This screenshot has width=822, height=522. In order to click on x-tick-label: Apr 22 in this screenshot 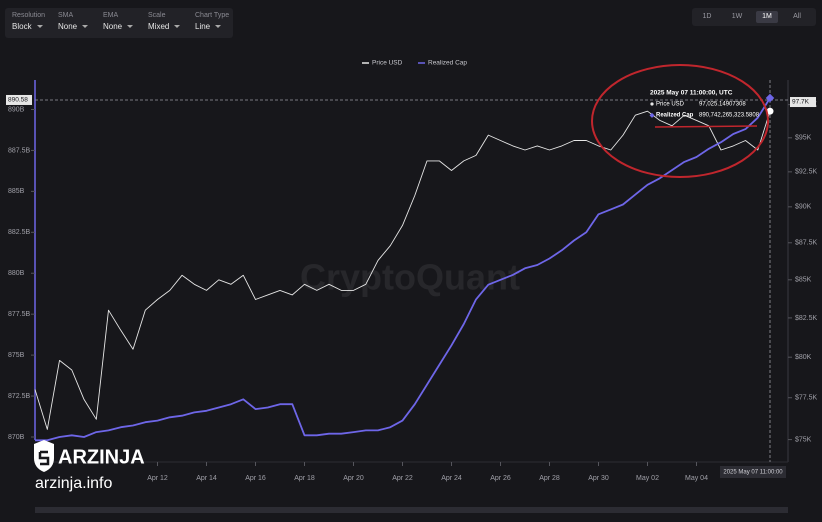, I will do `click(402, 478)`.